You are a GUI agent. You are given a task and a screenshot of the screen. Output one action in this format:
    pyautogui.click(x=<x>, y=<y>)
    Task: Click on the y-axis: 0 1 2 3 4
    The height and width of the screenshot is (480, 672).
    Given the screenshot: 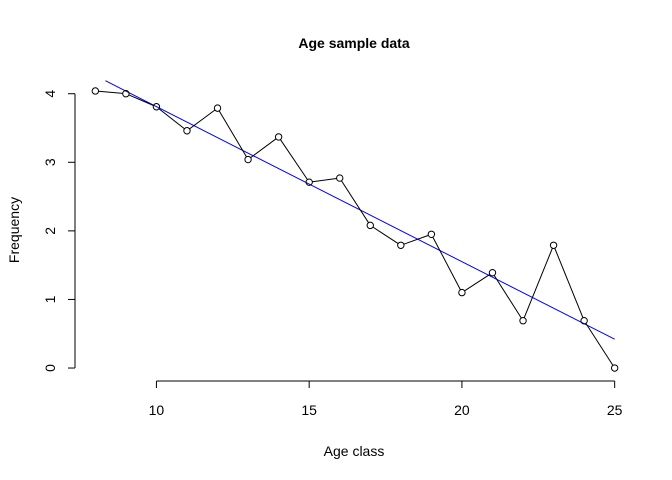 What is the action you would take?
    pyautogui.click(x=59, y=231)
    